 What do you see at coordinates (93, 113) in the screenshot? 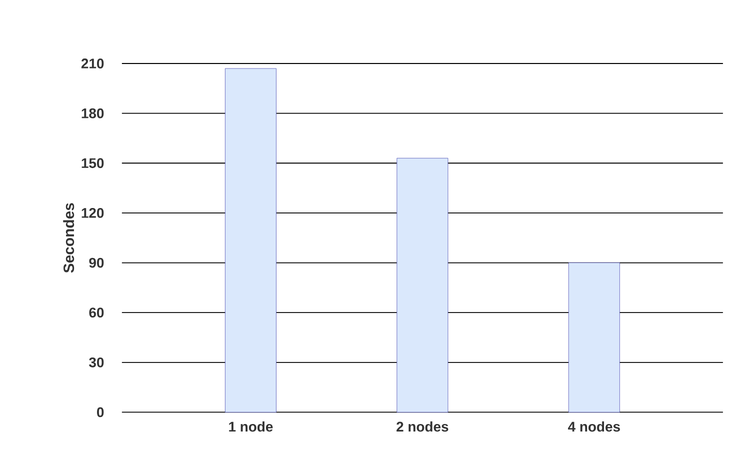
I see `y-tick-label: 180` at bounding box center [93, 113].